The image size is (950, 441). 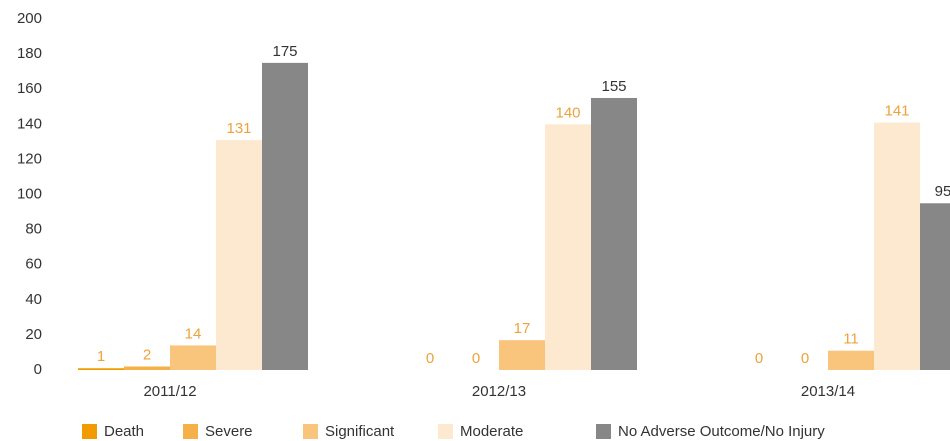 What do you see at coordinates (193, 333) in the screenshot?
I see `data-label: 14` at bounding box center [193, 333].